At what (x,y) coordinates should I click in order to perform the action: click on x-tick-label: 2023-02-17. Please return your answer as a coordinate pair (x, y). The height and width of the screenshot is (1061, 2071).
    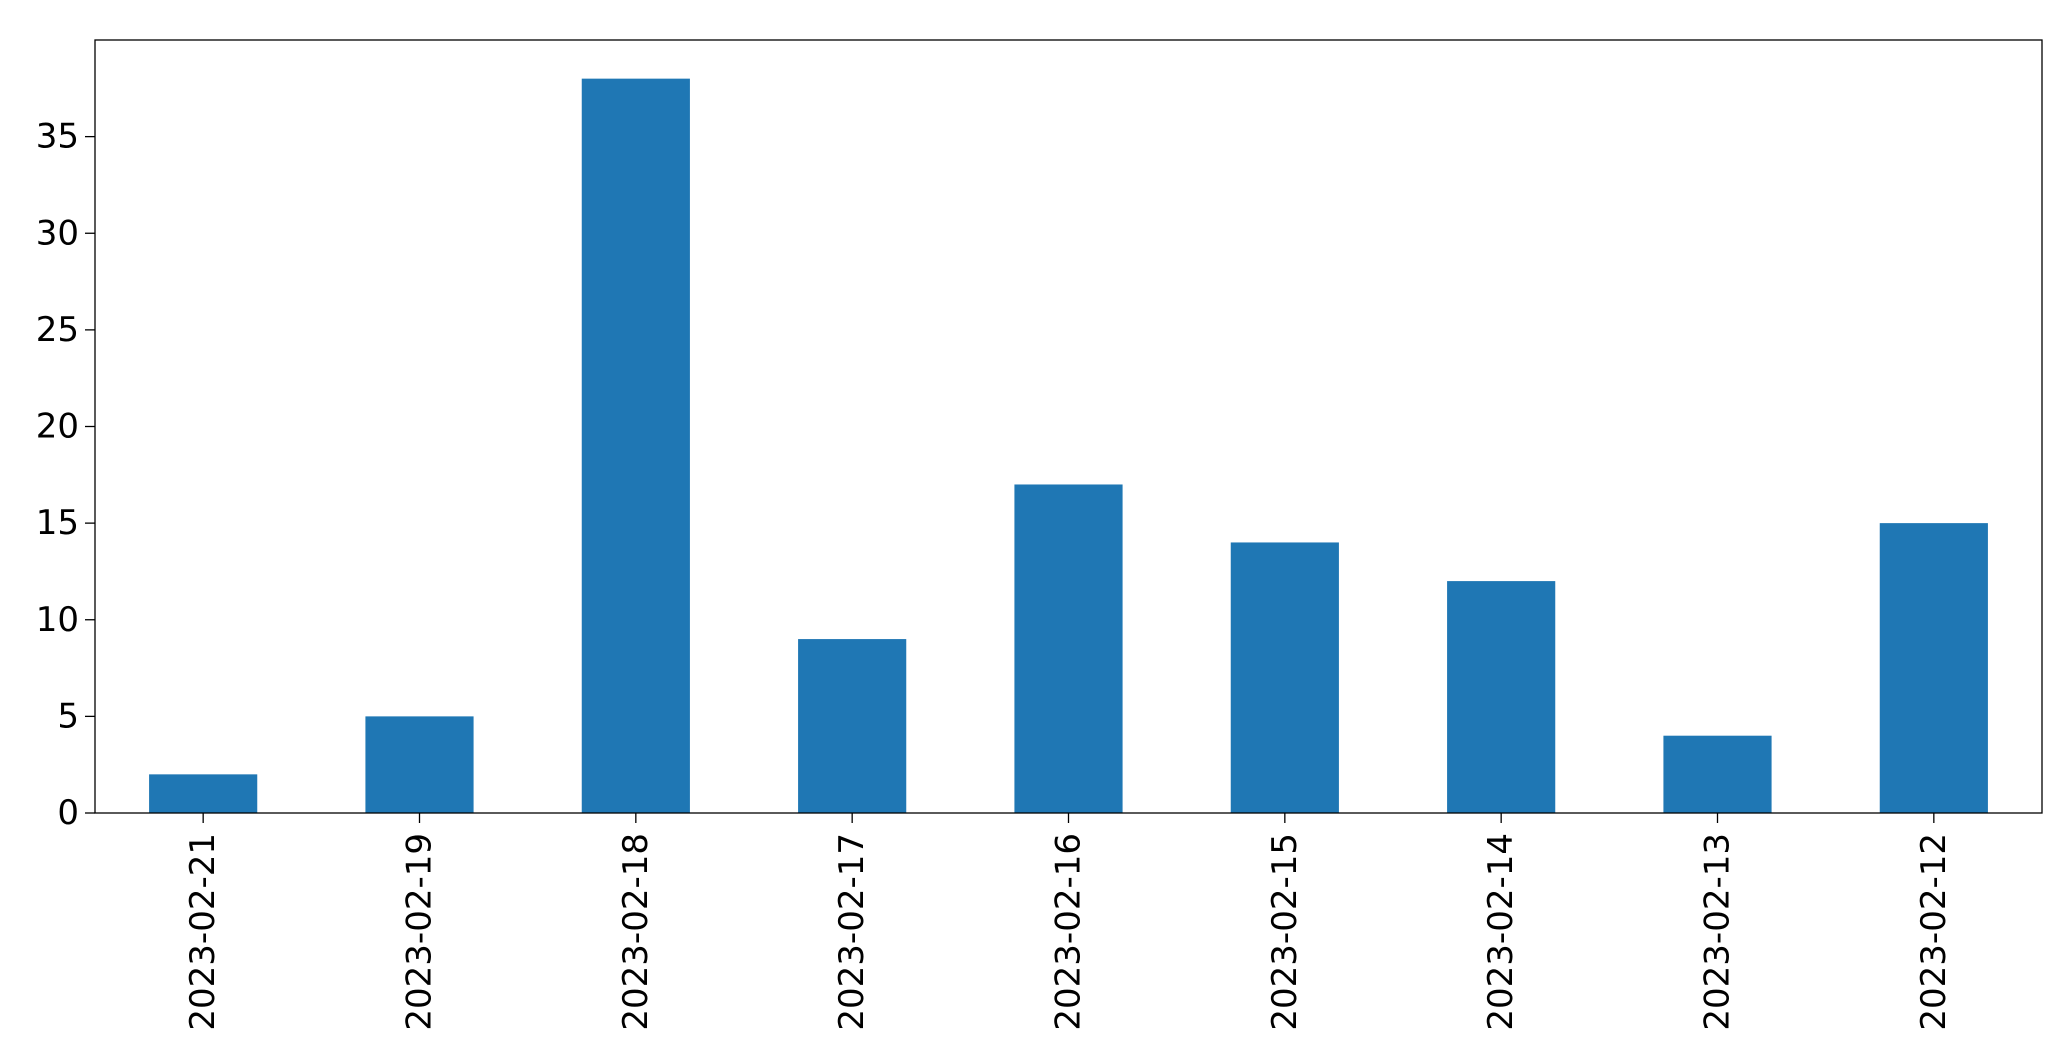
    Looking at the image, I should click on (852, 932).